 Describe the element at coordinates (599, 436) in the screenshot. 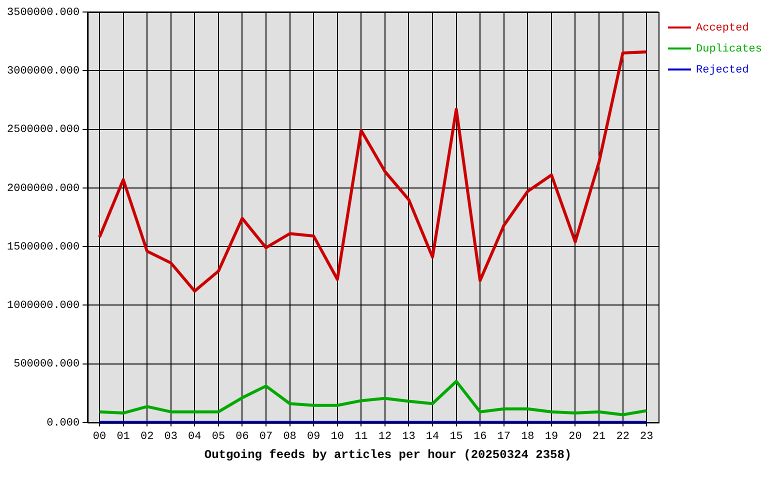

I see `x-tick-label: 21` at that location.